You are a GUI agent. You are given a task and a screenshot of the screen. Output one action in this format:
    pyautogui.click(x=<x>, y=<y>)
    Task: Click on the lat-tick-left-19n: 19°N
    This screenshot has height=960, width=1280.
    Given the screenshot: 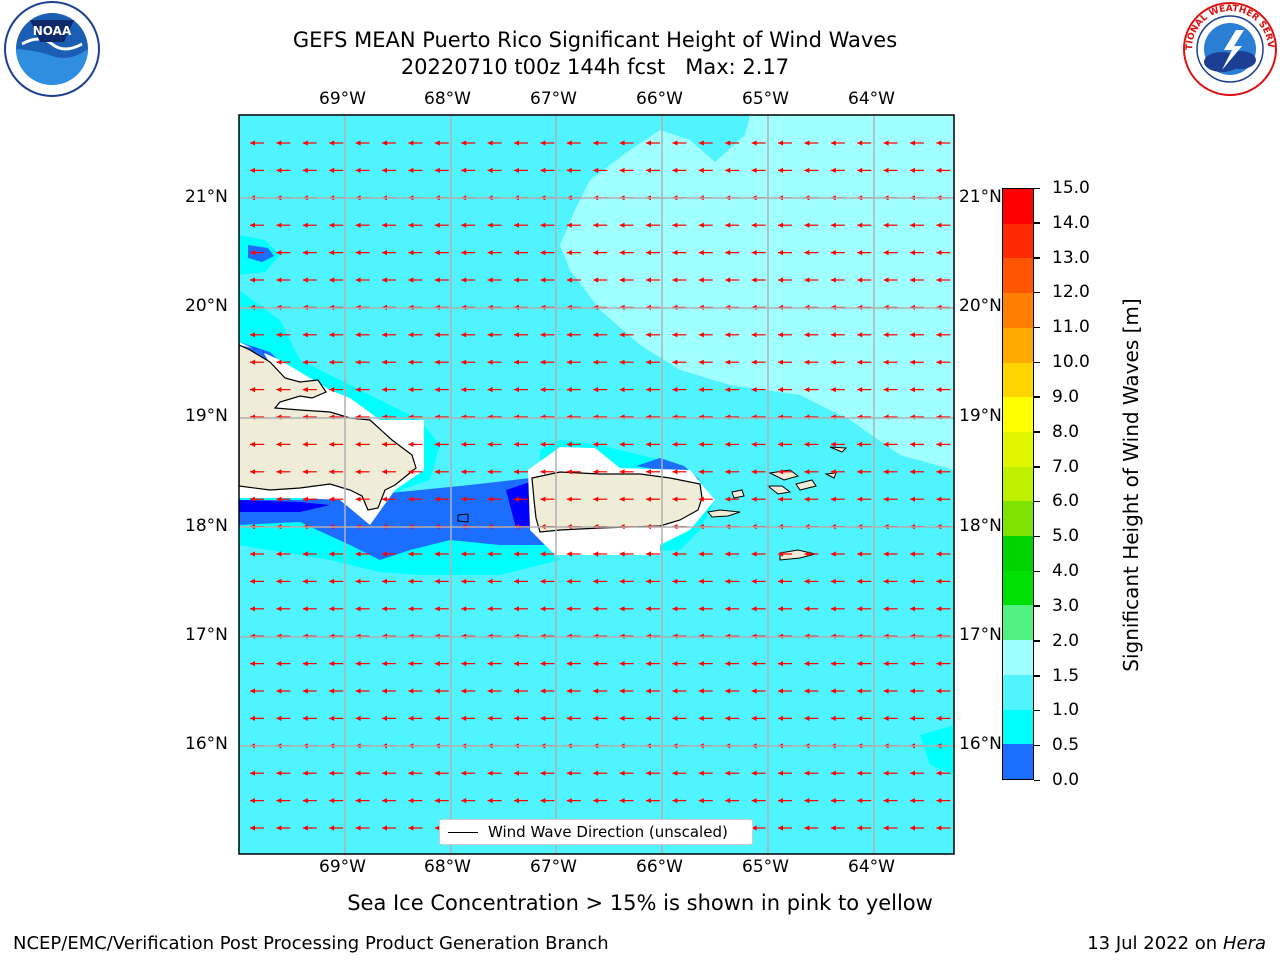 What is the action you would take?
    pyautogui.click(x=206, y=416)
    